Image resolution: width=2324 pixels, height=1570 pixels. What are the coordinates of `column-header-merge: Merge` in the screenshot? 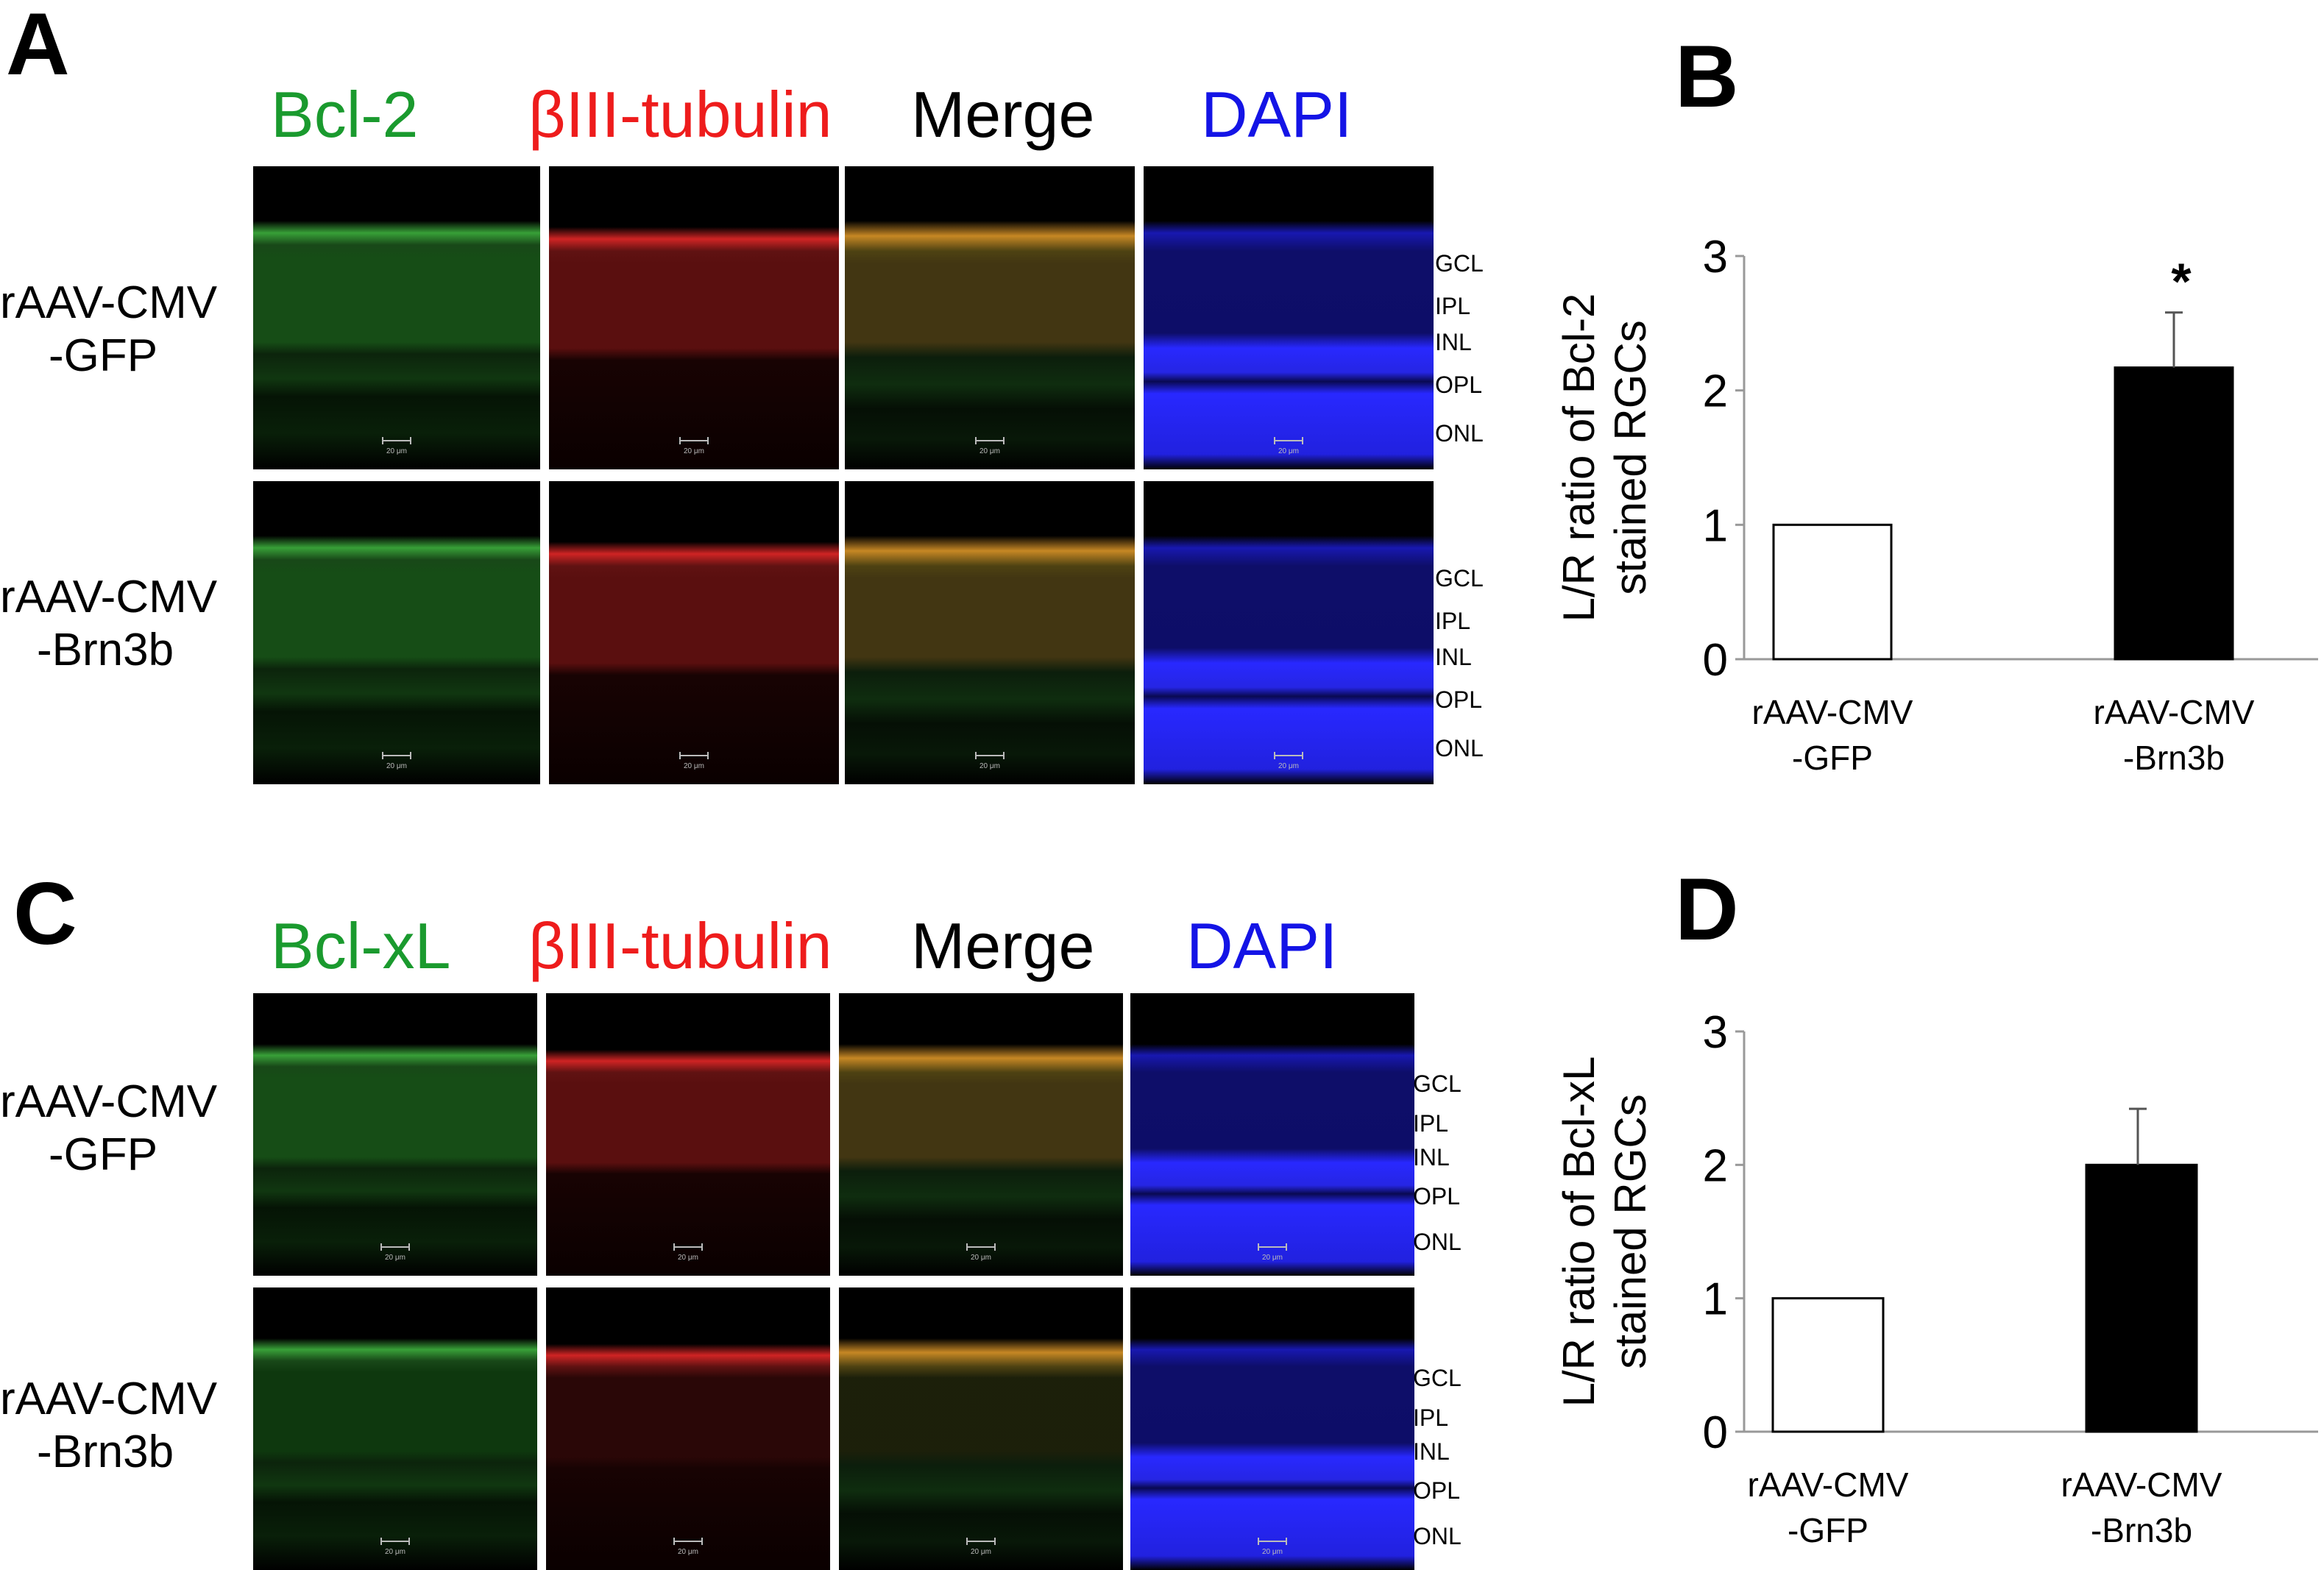 It's located at (1003, 945).